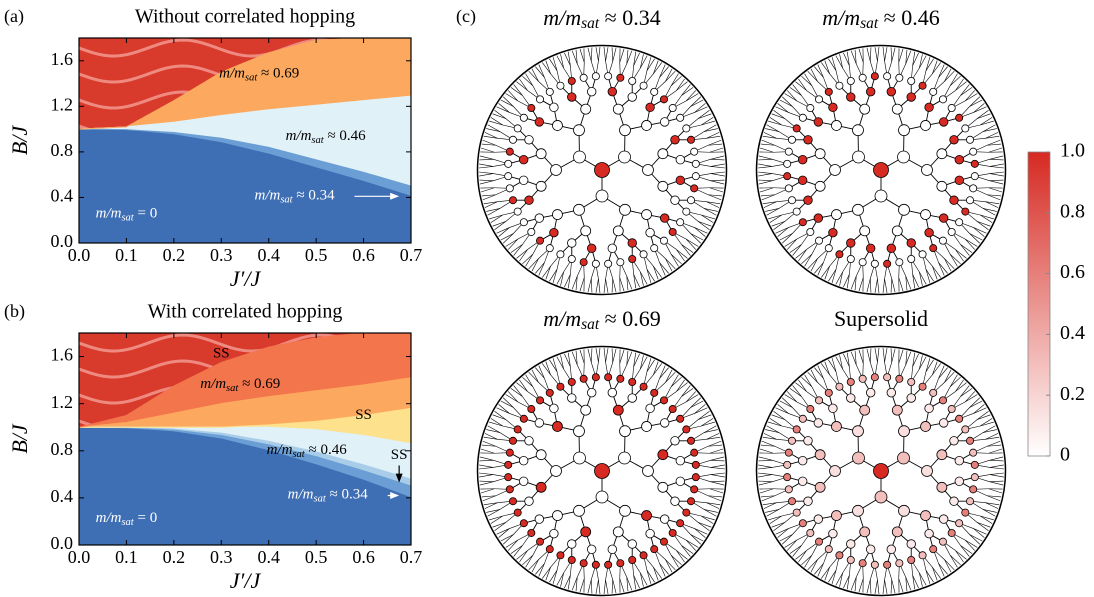 The width and height of the screenshot is (1094, 597). What do you see at coordinates (316, 255) in the screenshot?
I see `x-tick-label: 0.5` at bounding box center [316, 255].